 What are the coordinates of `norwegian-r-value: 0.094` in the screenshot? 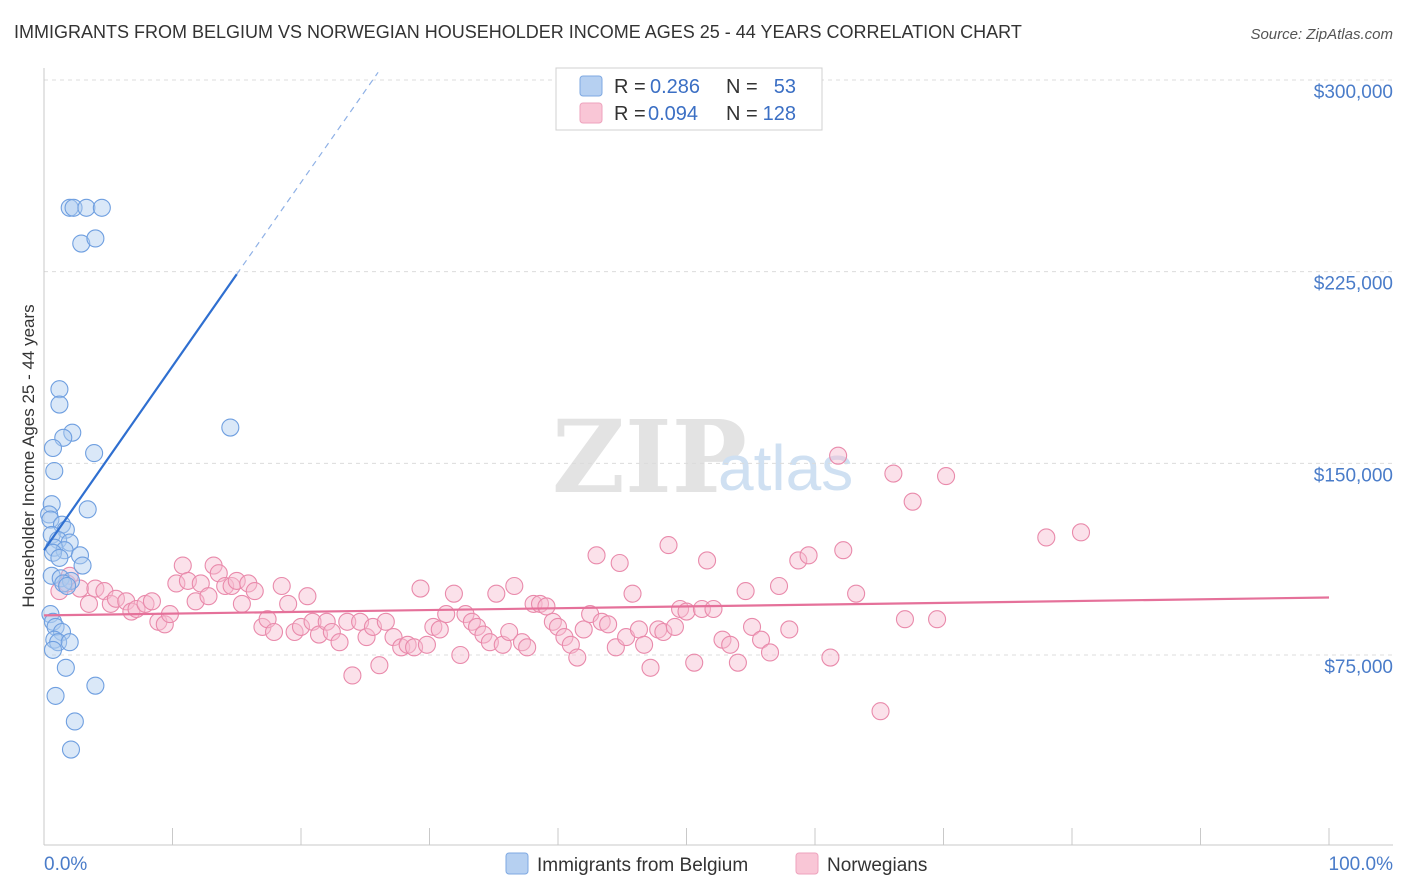 It's located at (673, 114).